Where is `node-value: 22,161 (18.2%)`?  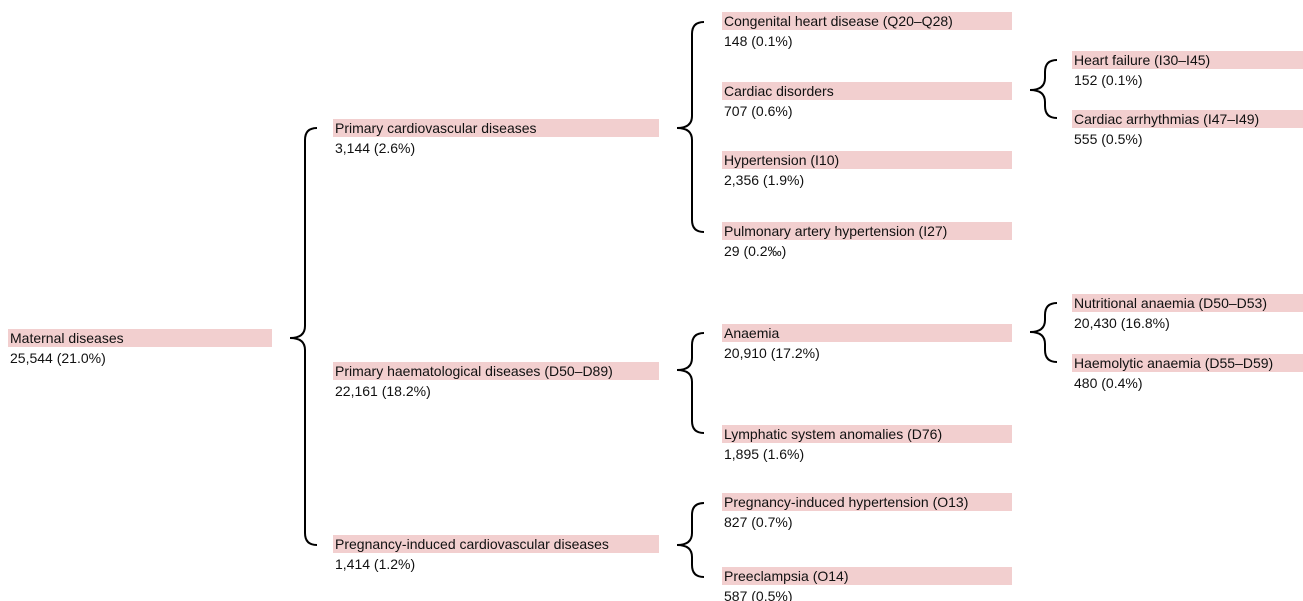 node-value: 22,161 (18.2%) is located at coordinates (383, 391).